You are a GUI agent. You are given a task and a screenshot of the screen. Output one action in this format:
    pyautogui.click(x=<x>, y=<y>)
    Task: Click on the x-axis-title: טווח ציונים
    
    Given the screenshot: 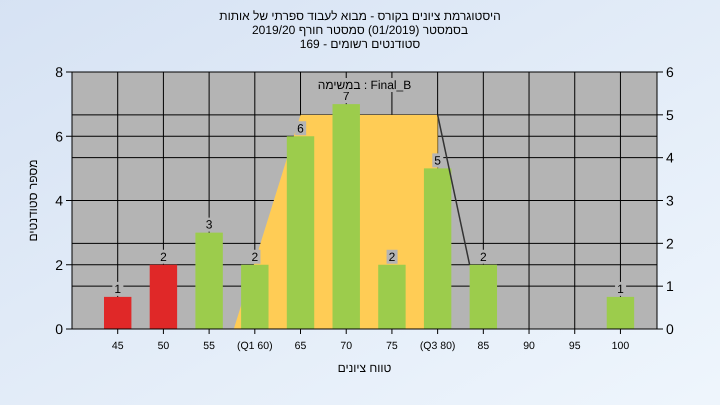 What is the action you would take?
    pyautogui.click(x=365, y=368)
    